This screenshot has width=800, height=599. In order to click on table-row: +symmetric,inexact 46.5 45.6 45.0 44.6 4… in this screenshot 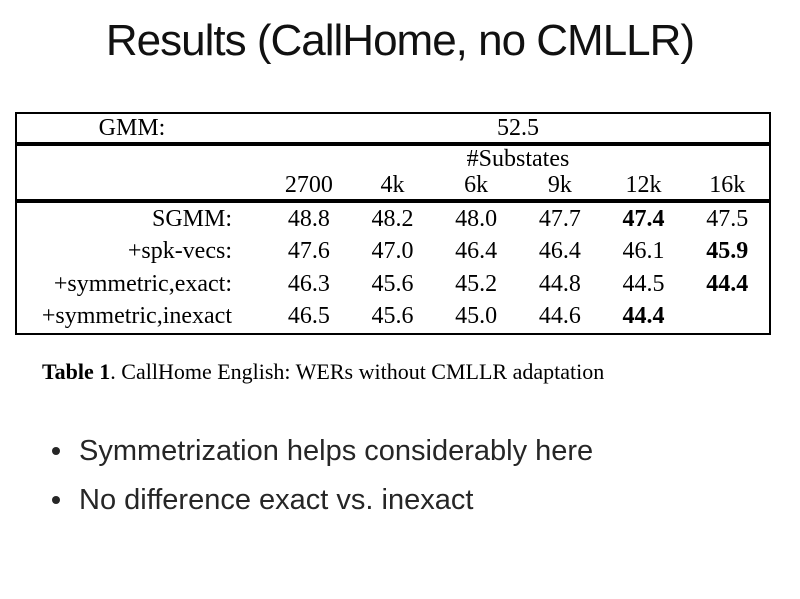, I will do `click(393, 317)`.